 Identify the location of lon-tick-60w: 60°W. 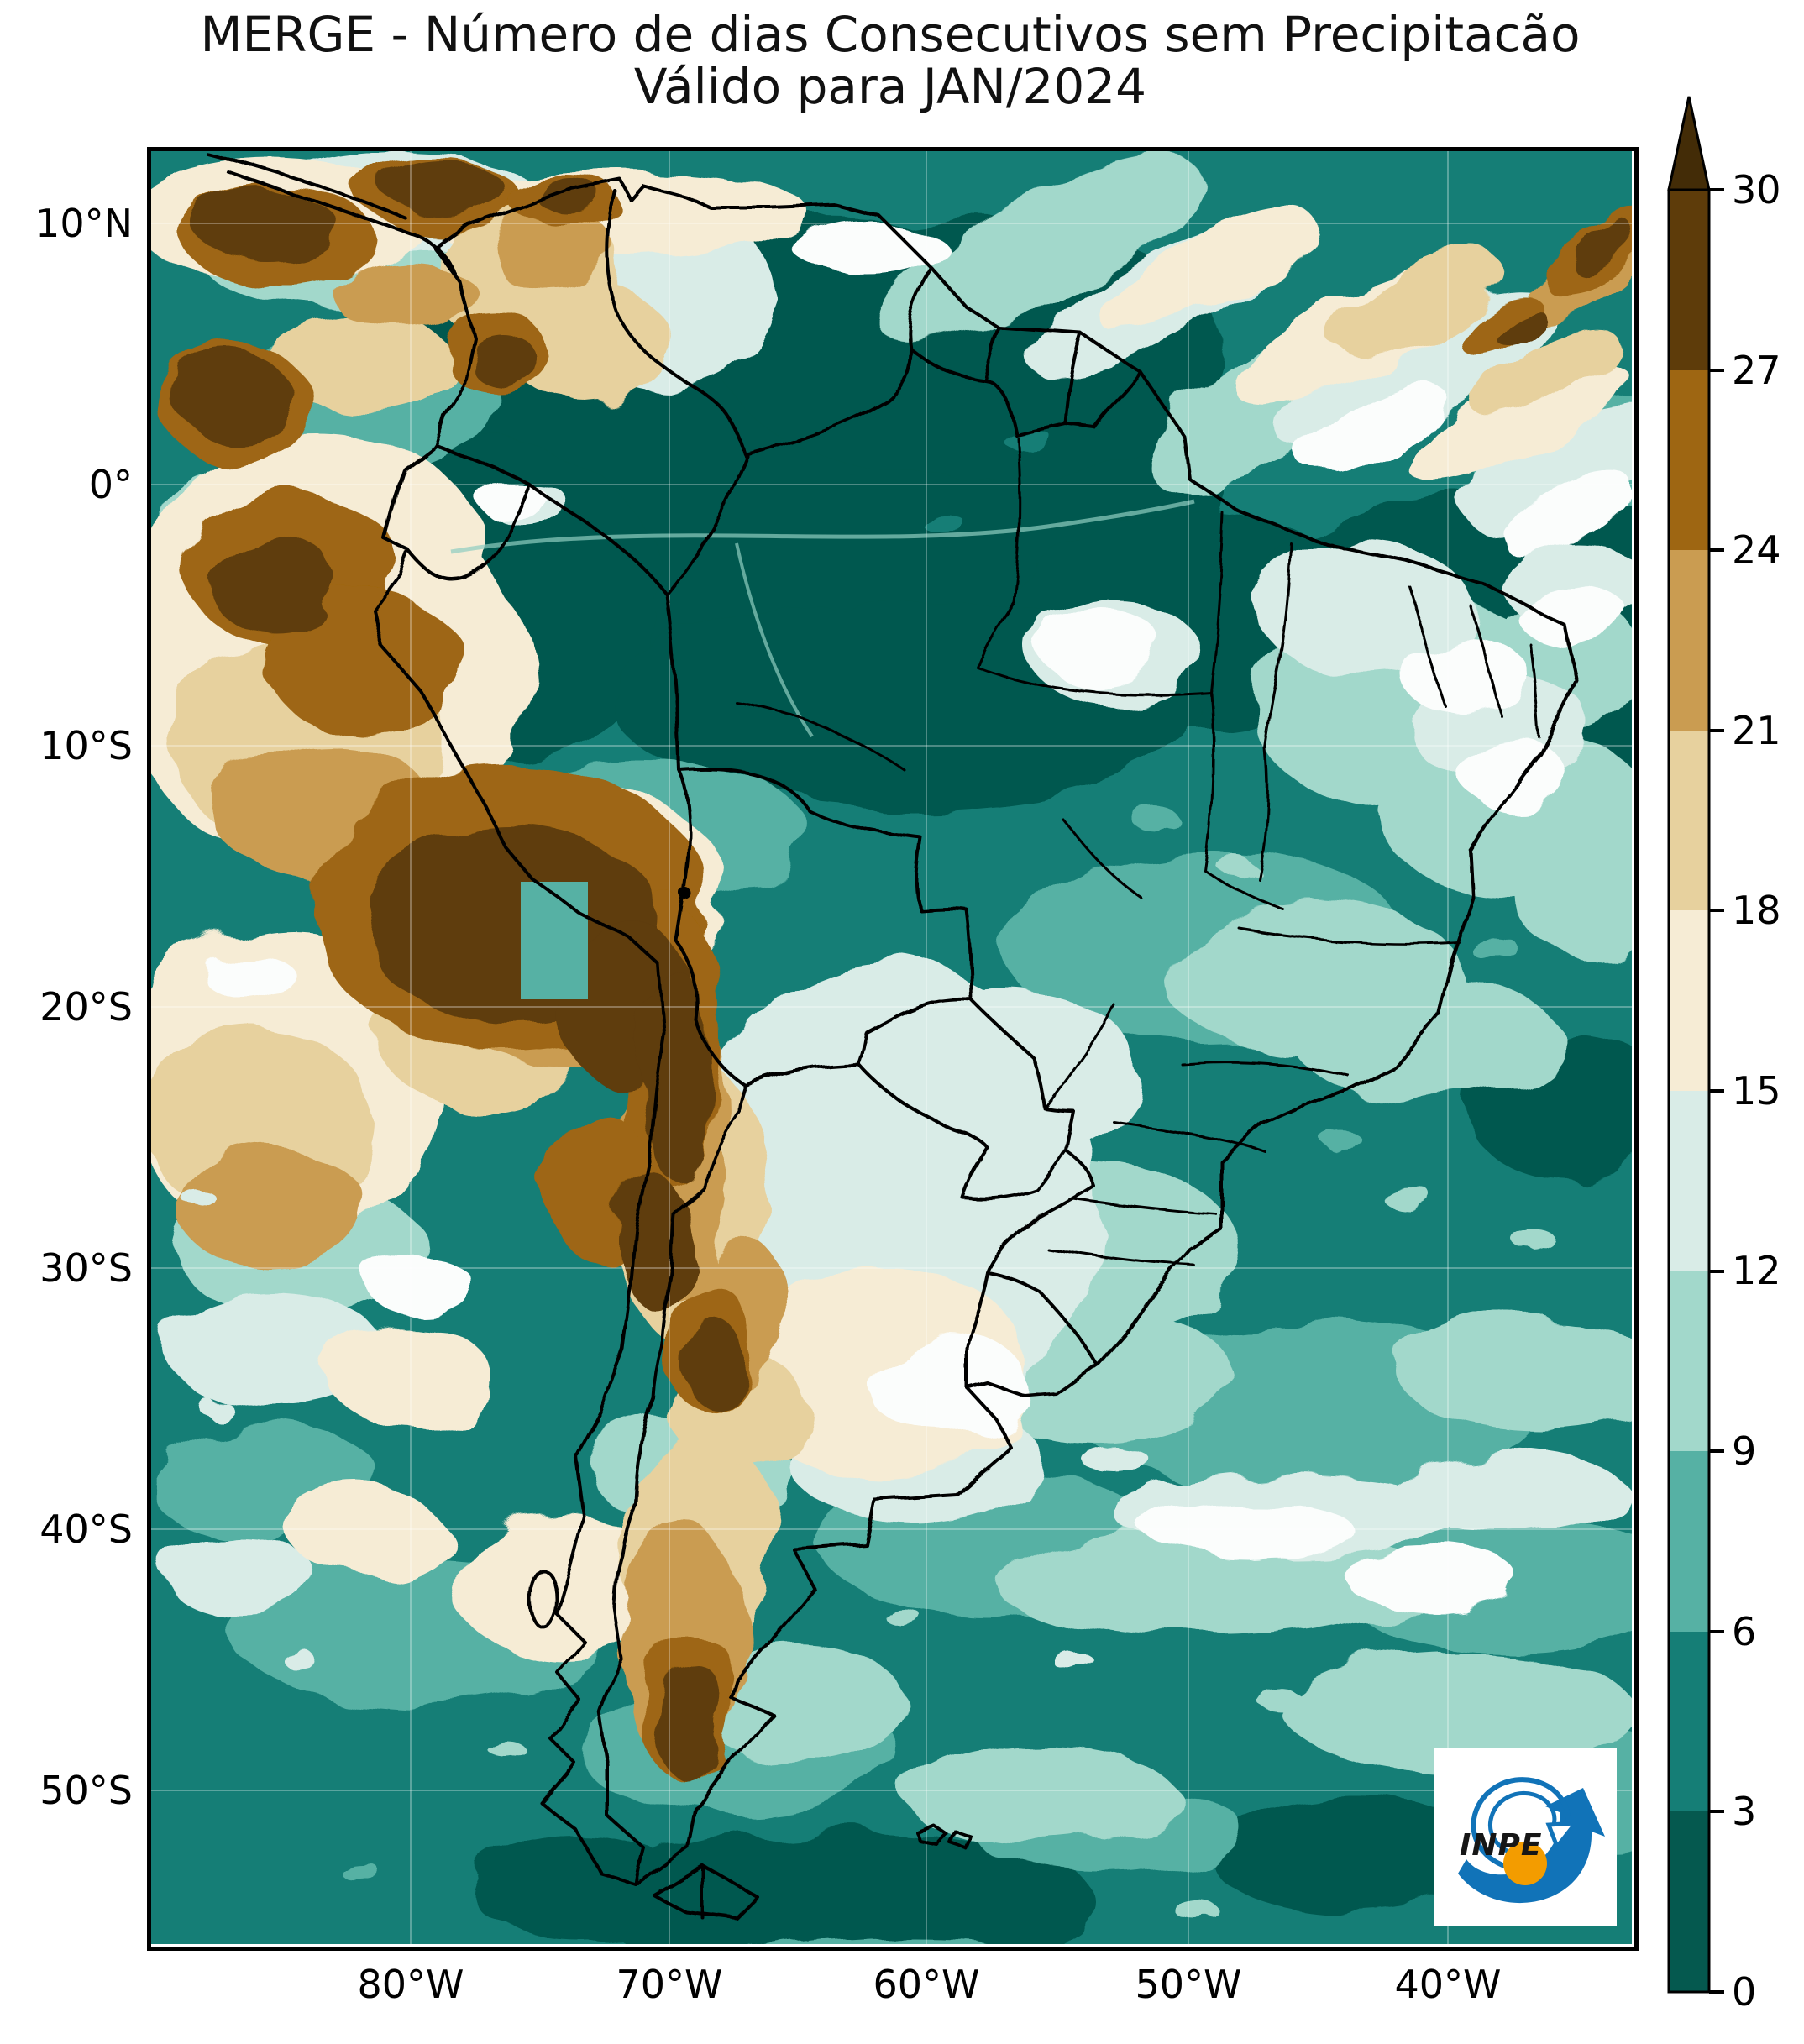
(926, 1984).